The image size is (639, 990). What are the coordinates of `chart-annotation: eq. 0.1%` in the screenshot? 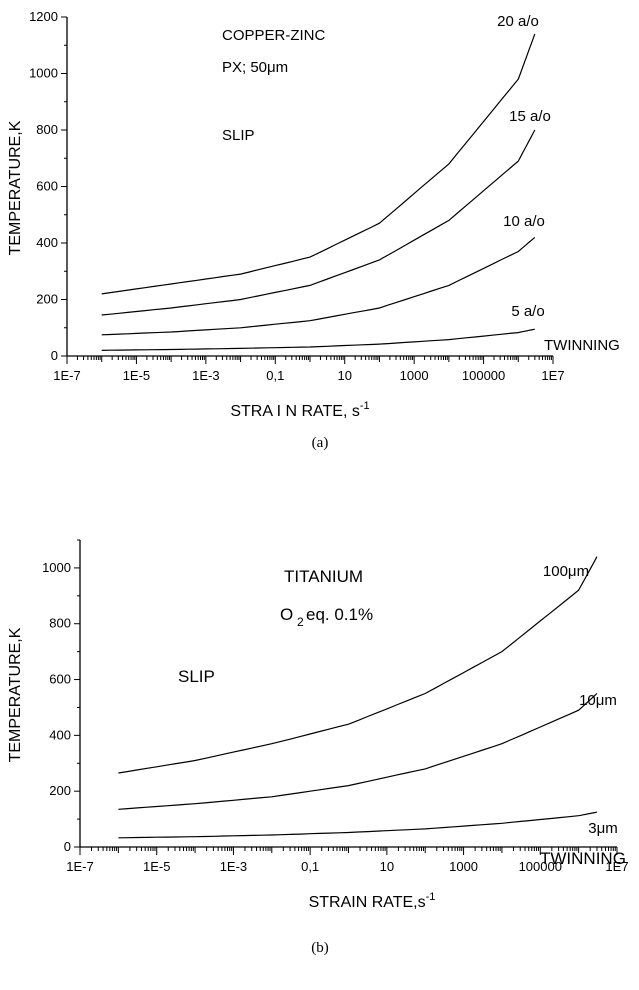 It's located at (339, 614).